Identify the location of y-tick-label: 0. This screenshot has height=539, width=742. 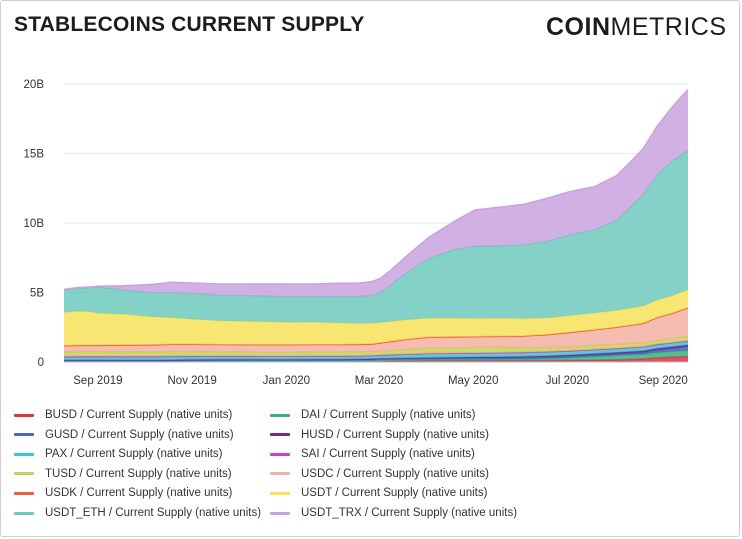
(41, 363).